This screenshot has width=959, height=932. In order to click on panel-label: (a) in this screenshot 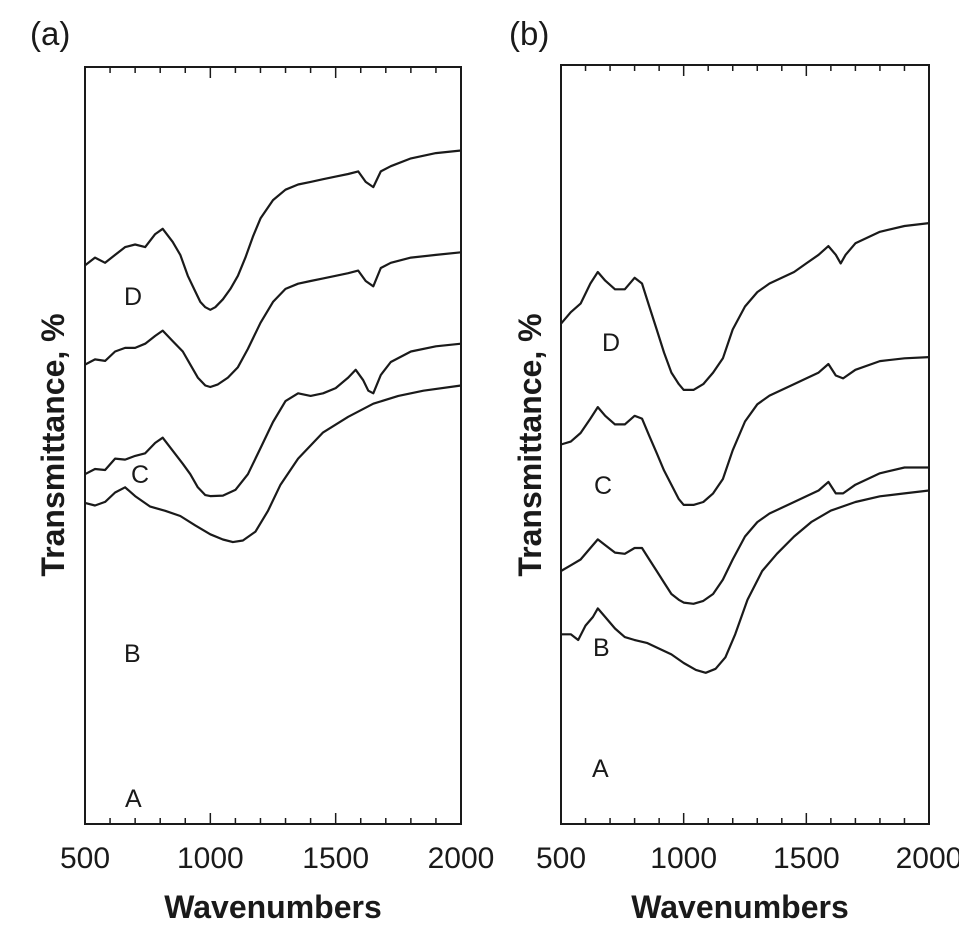, I will do `click(50, 33)`.